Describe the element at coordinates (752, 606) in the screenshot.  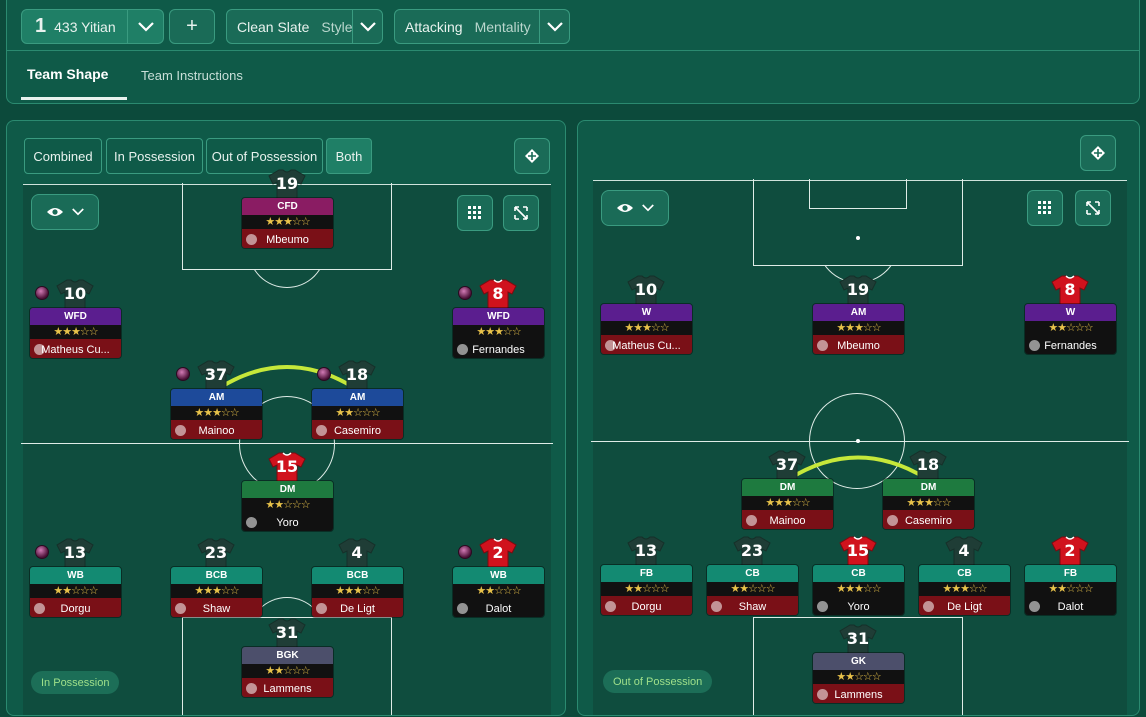
I see `player-name: Shaw` at that location.